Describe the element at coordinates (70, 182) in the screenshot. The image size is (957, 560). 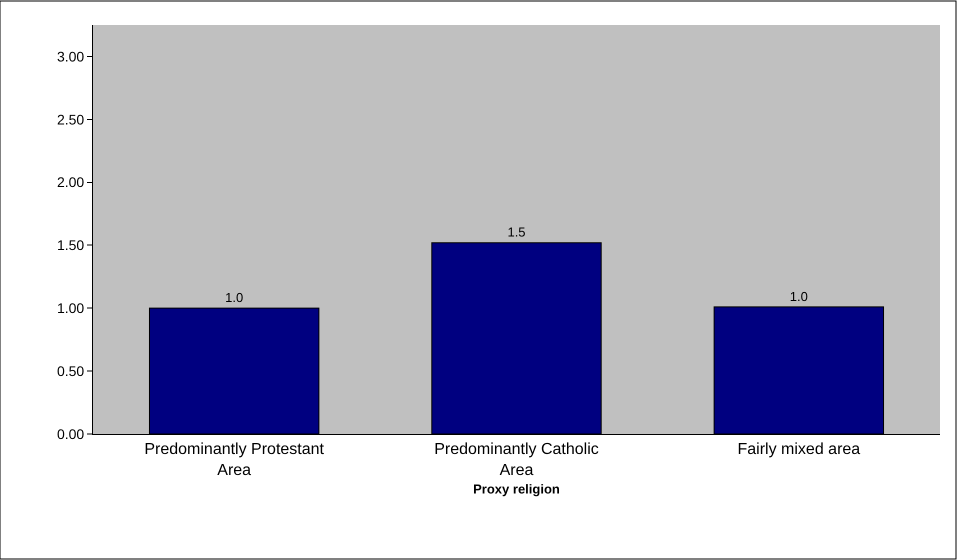
I see `y-tick-label: 2.00` at that location.